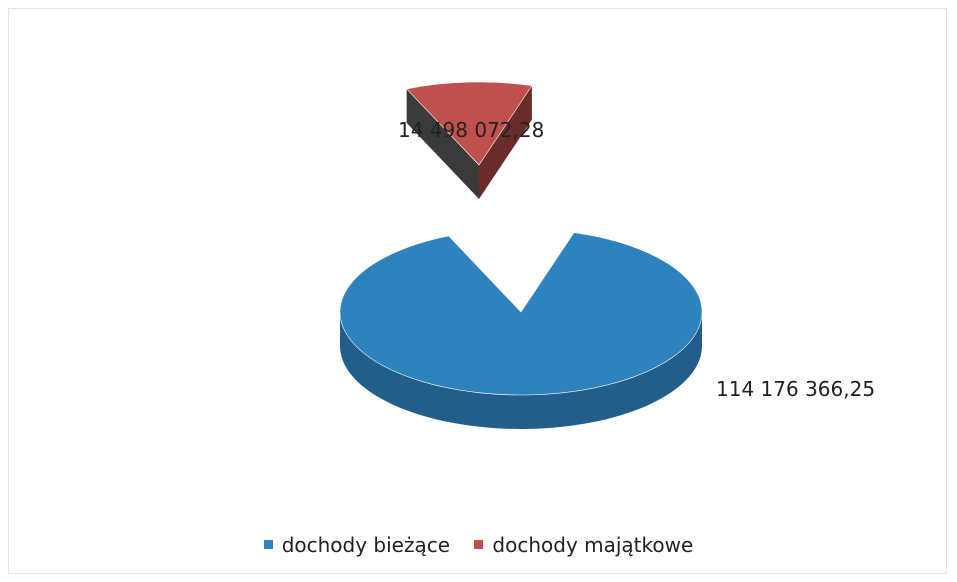  Describe the element at coordinates (268, 544) in the screenshot. I see `legend-swatch-dochody-biezace` at that location.